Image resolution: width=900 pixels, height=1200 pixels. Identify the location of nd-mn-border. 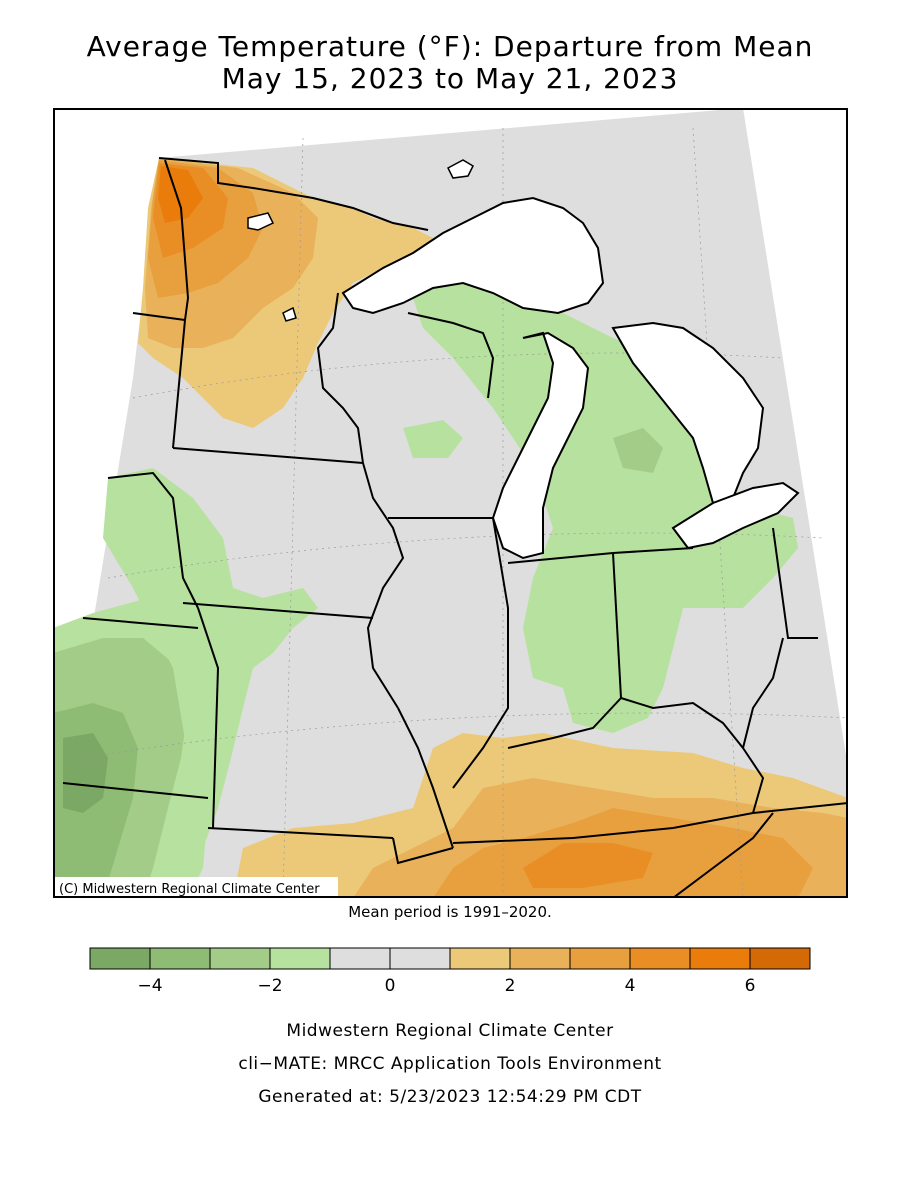
(177, 240).